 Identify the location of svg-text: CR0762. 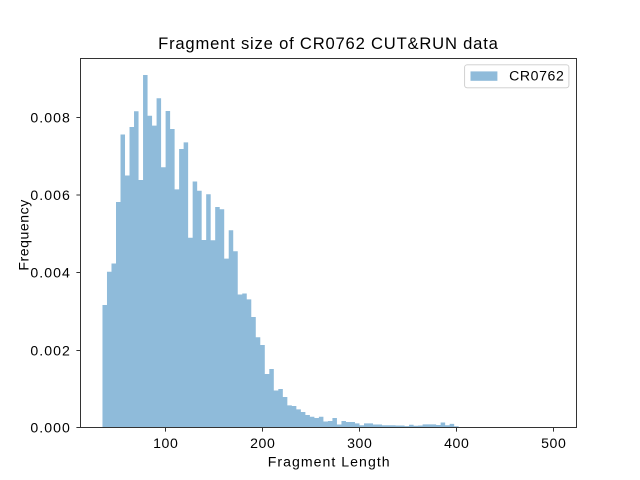
(536, 76).